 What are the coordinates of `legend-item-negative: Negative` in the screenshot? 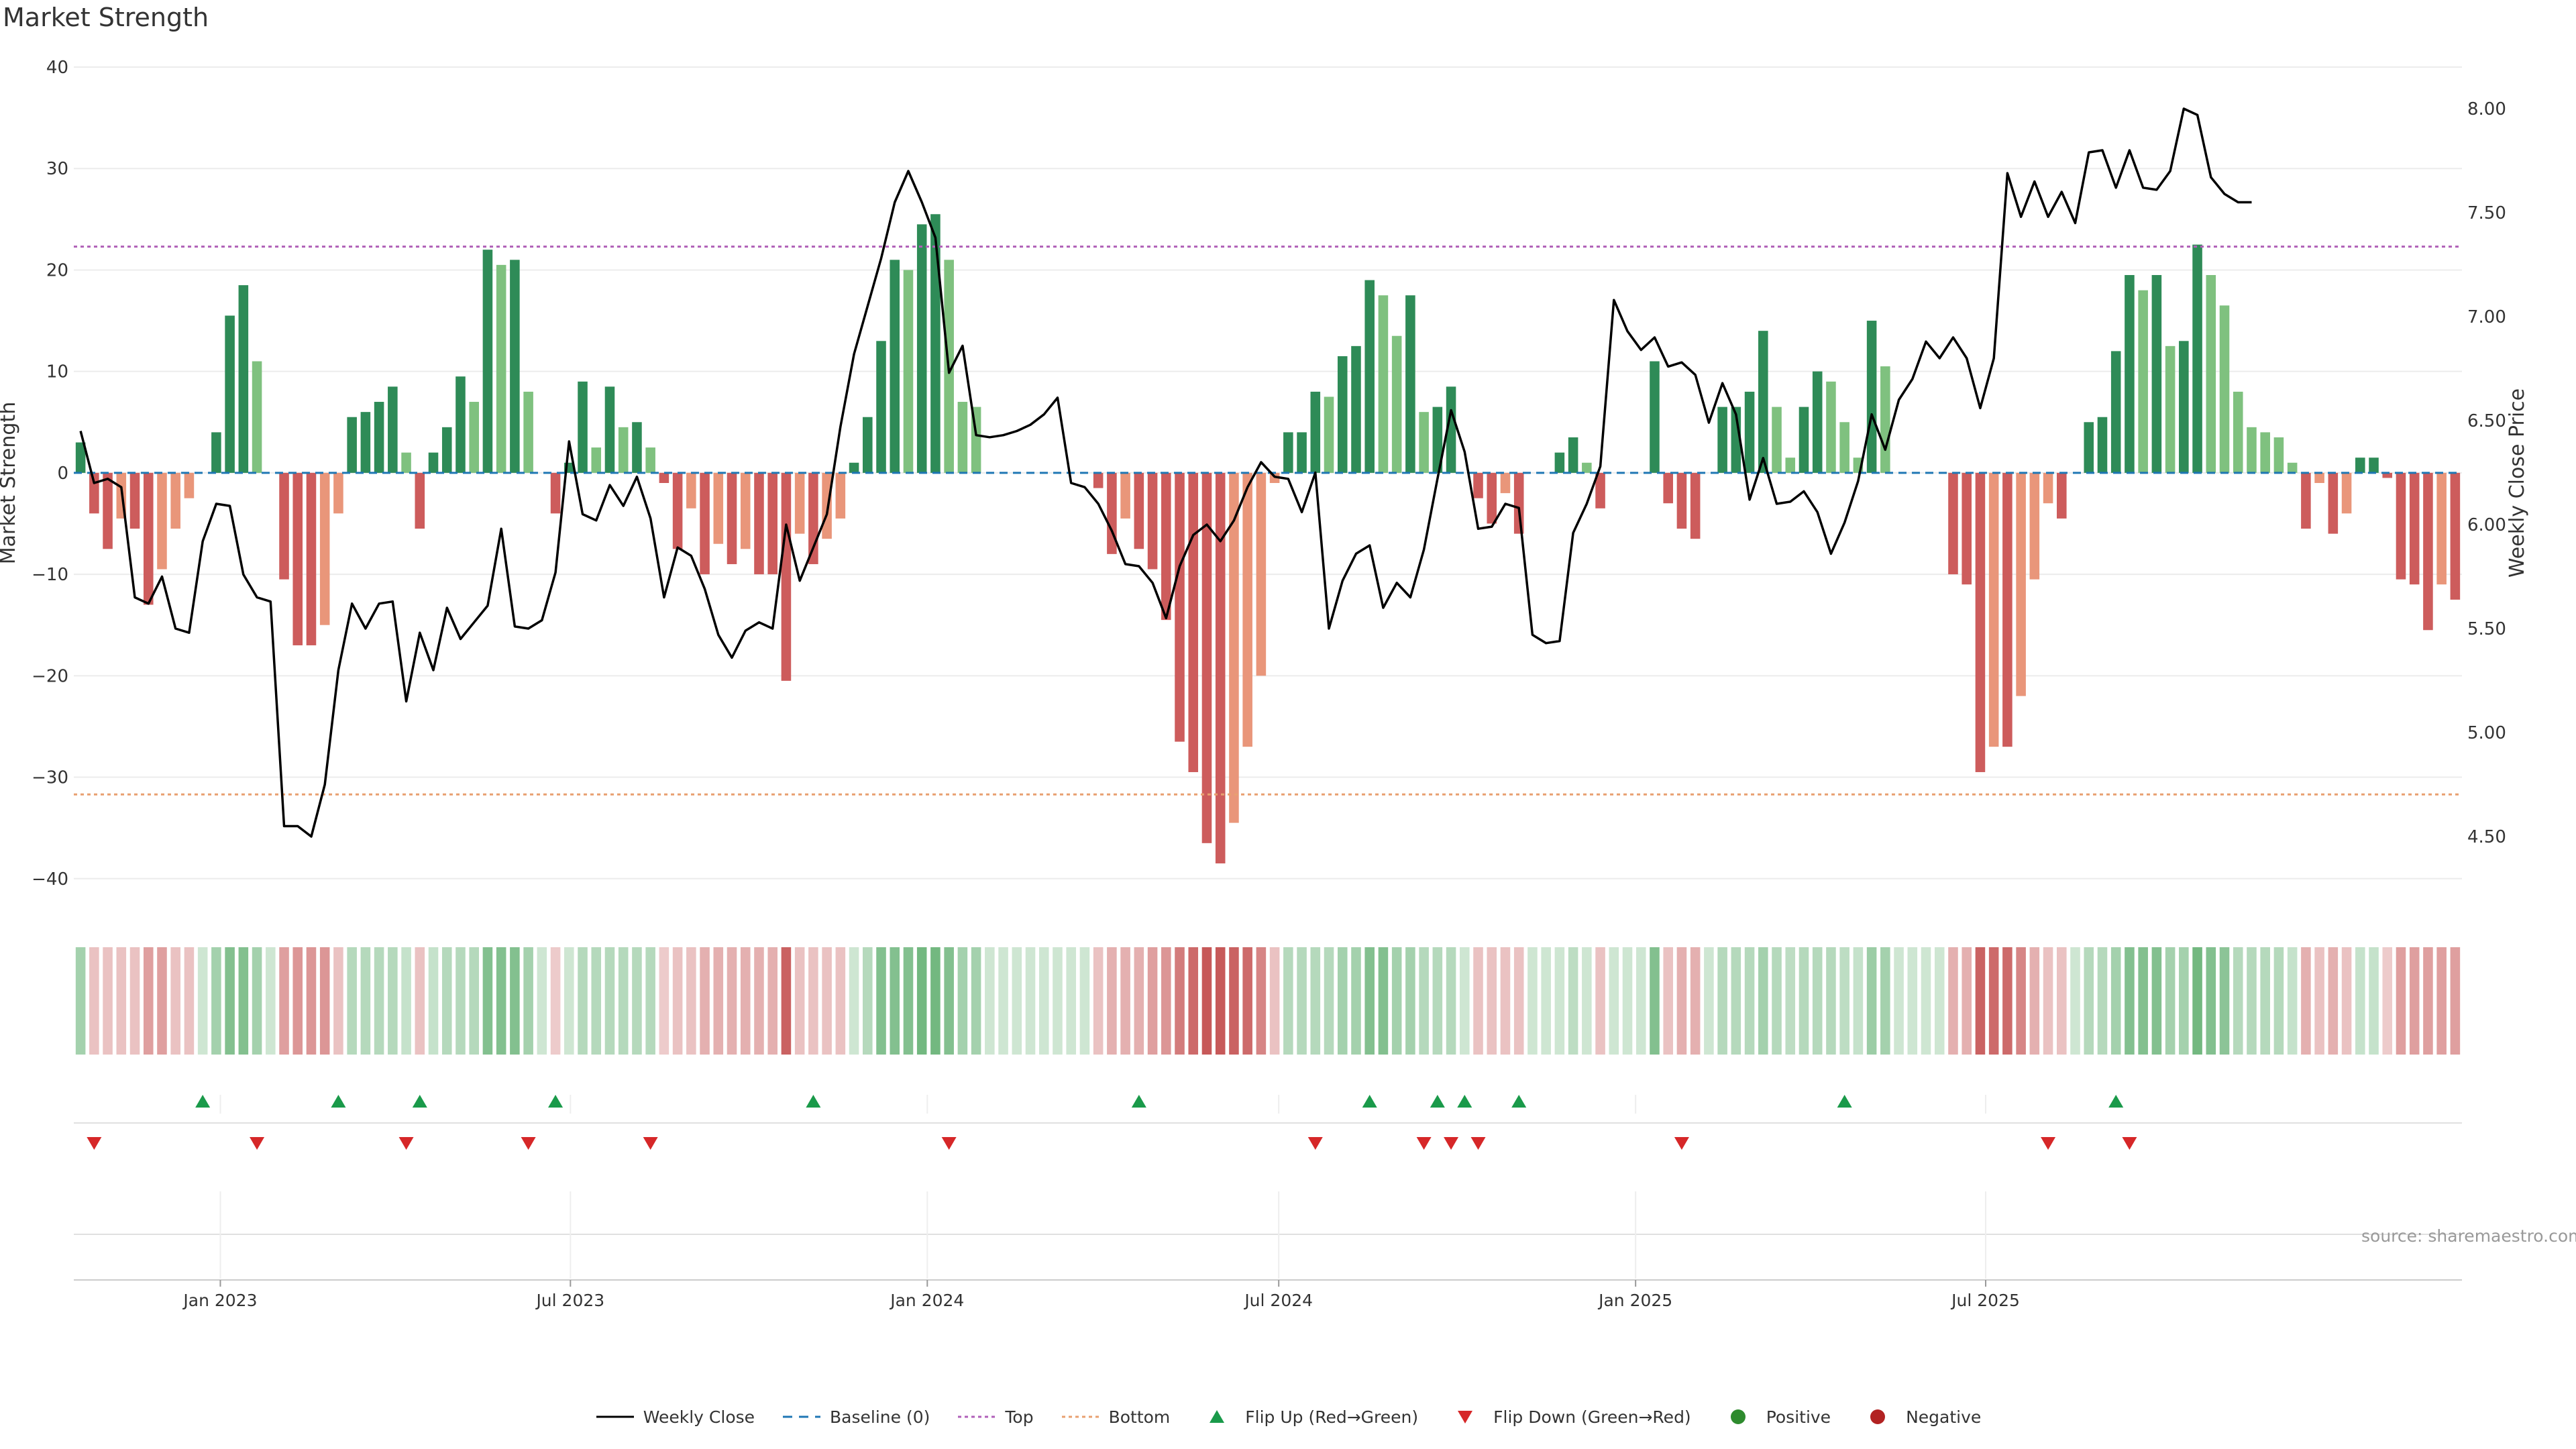 It's located at (1919, 1417).